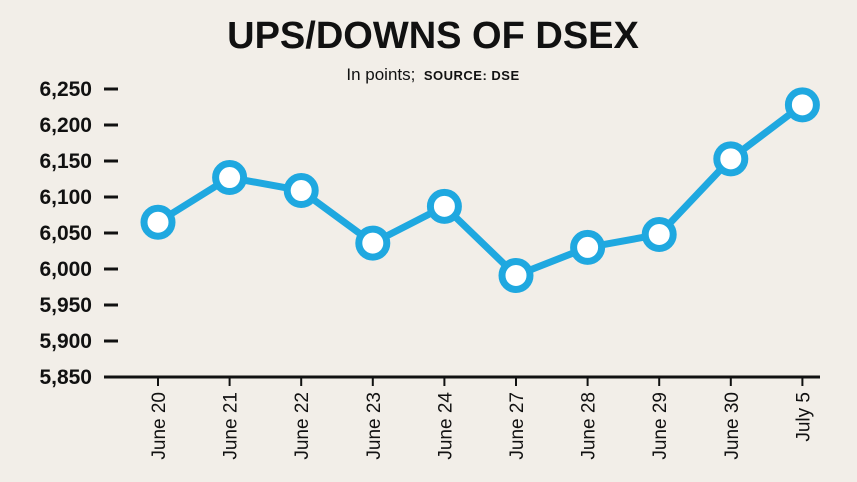  I want to click on y-tick-label: 5,950, so click(65, 305).